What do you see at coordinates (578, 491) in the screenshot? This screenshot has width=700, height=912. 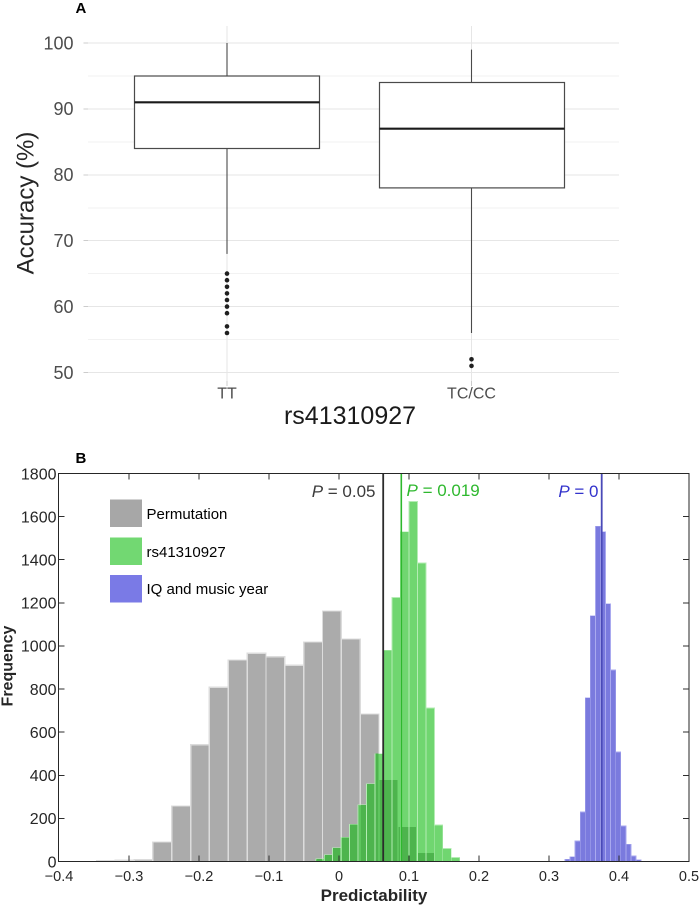 I see `svg-text: P = 0` at bounding box center [578, 491].